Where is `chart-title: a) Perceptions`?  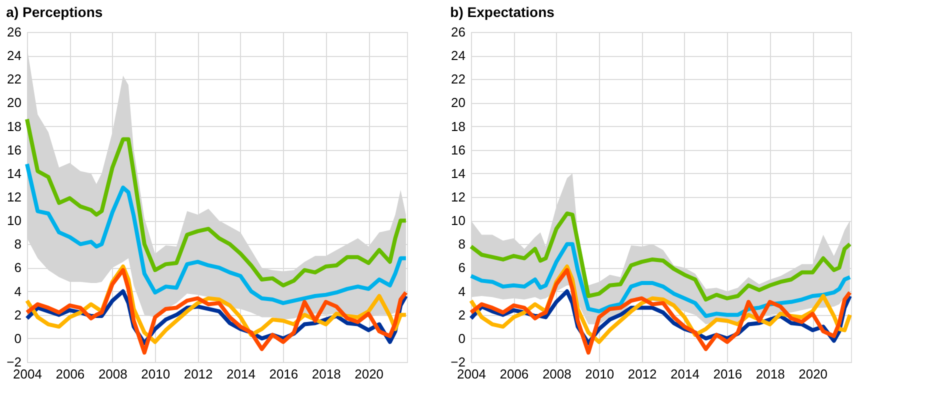 chart-title: a) Perceptions is located at coordinates (54, 12).